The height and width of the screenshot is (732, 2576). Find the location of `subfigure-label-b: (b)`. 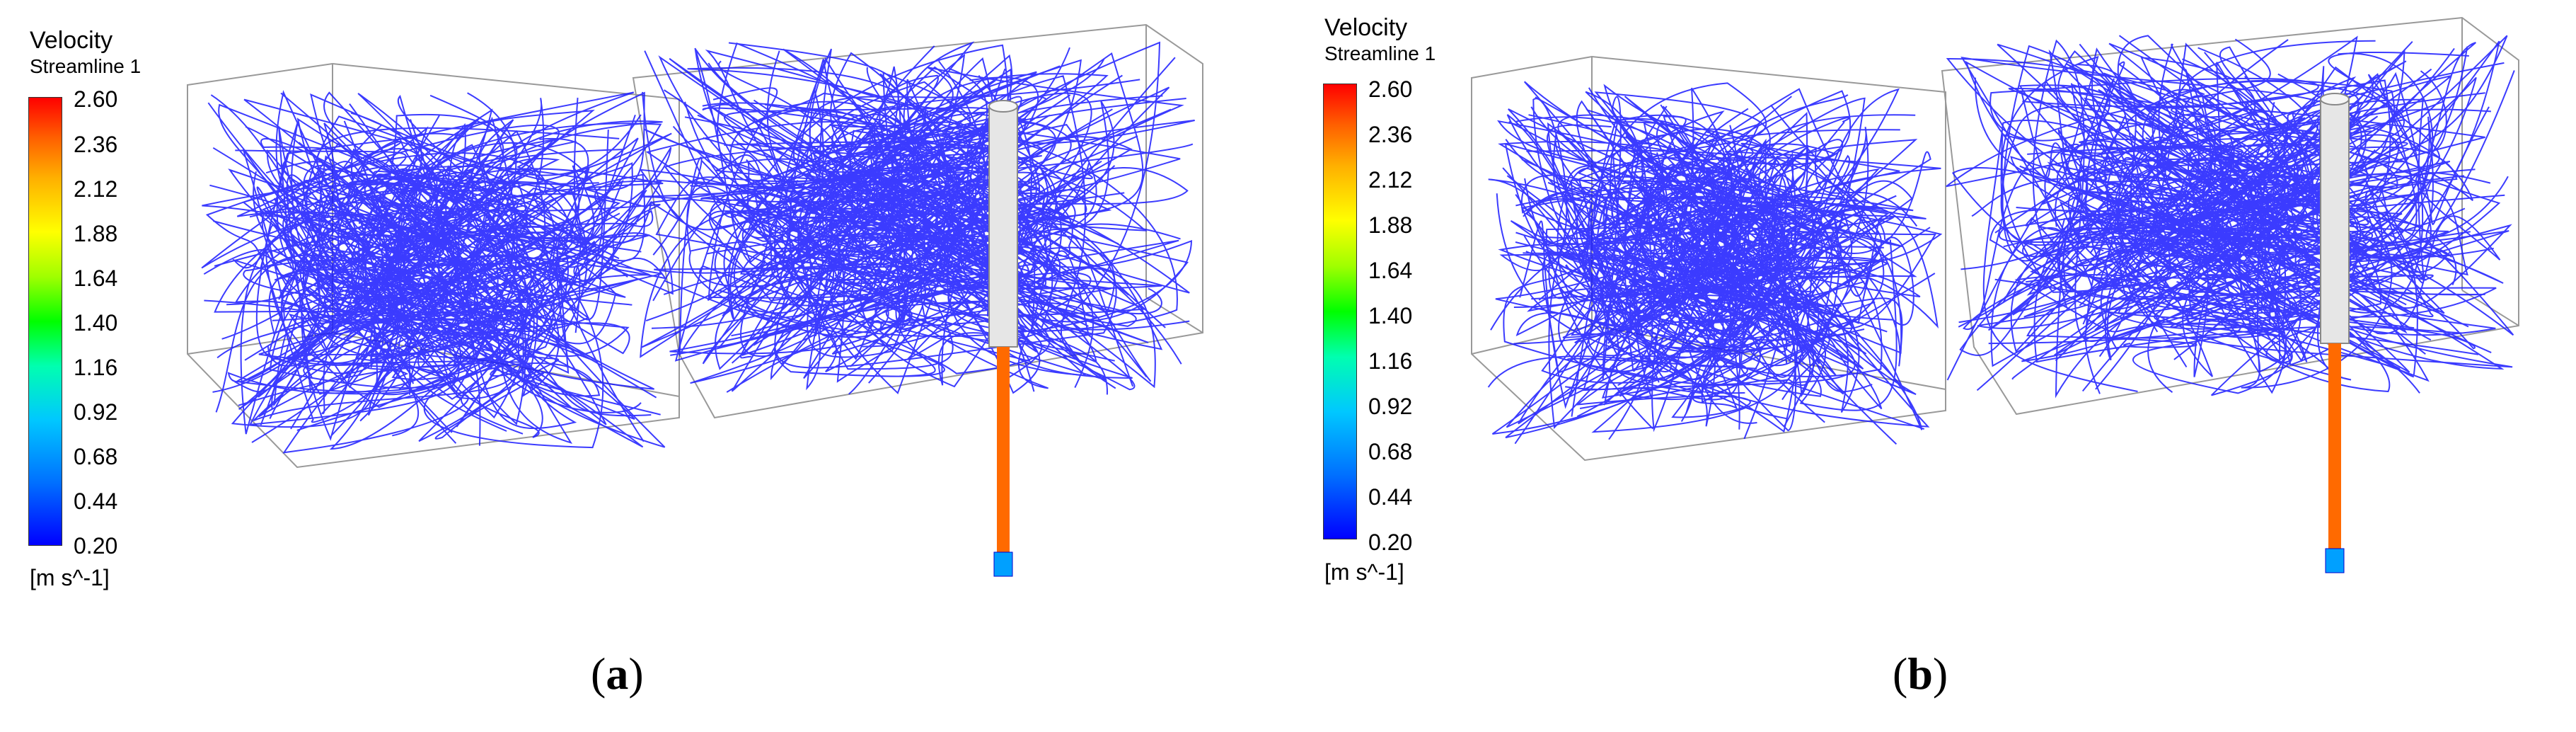

subfigure-label-b: (b) is located at coordinates (1920, 673).